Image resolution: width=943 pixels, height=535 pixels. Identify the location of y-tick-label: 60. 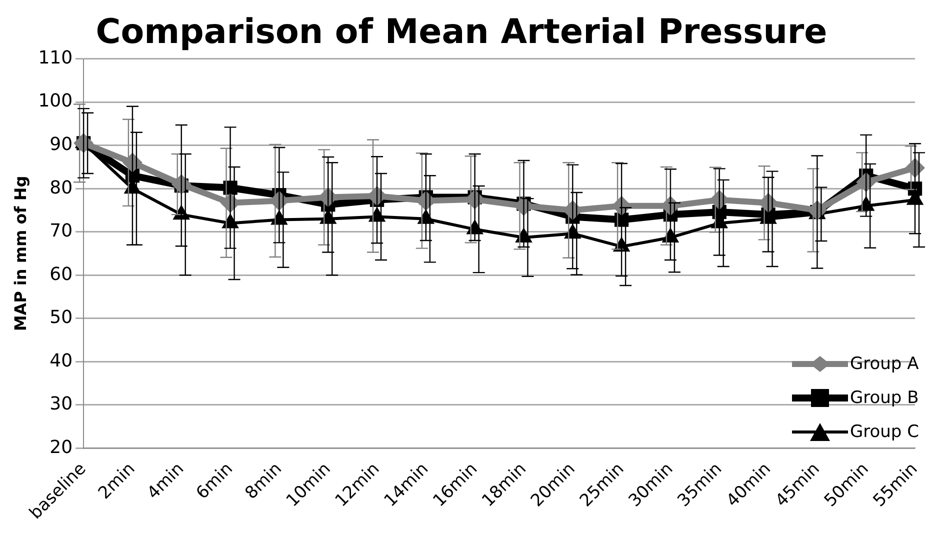
(61, 274).